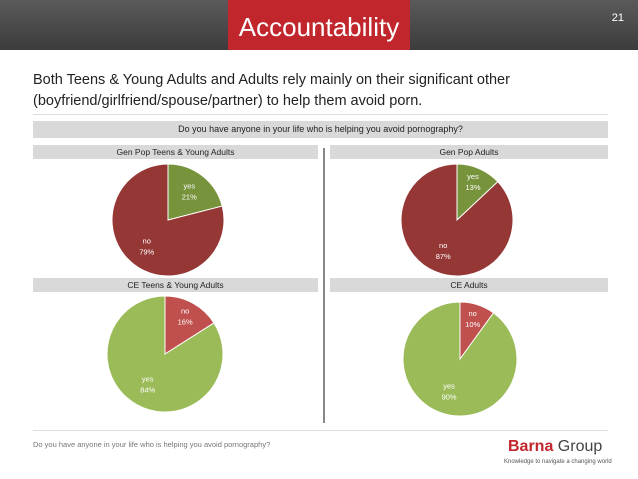 The width and height of the screenshot is (638, 479). Describe the element at coordinates (443, 245) in the screenshot. I see `pie-label-no-genpop-adults: no` at that location.